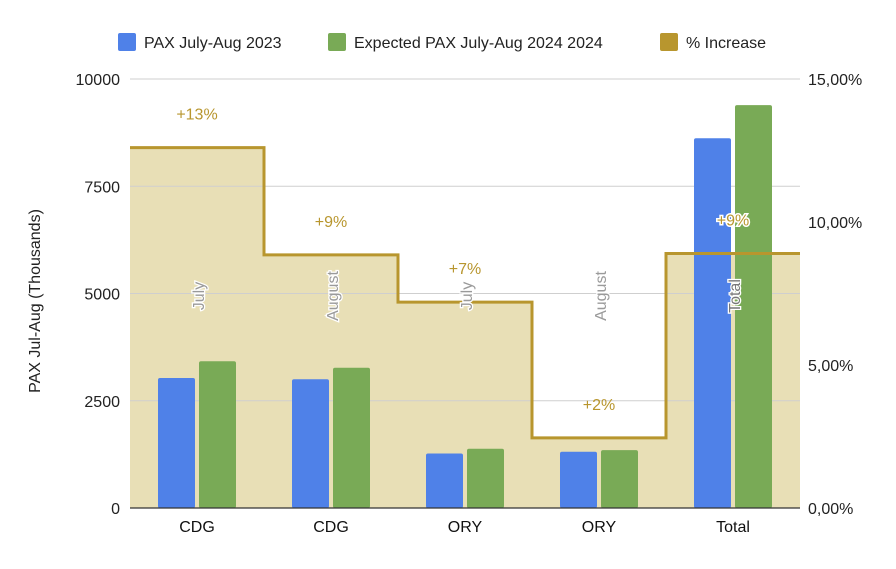  Describe the element at coordinates (102, 402) in the screenshot. I see `y-tick-label: 2500` at that location.